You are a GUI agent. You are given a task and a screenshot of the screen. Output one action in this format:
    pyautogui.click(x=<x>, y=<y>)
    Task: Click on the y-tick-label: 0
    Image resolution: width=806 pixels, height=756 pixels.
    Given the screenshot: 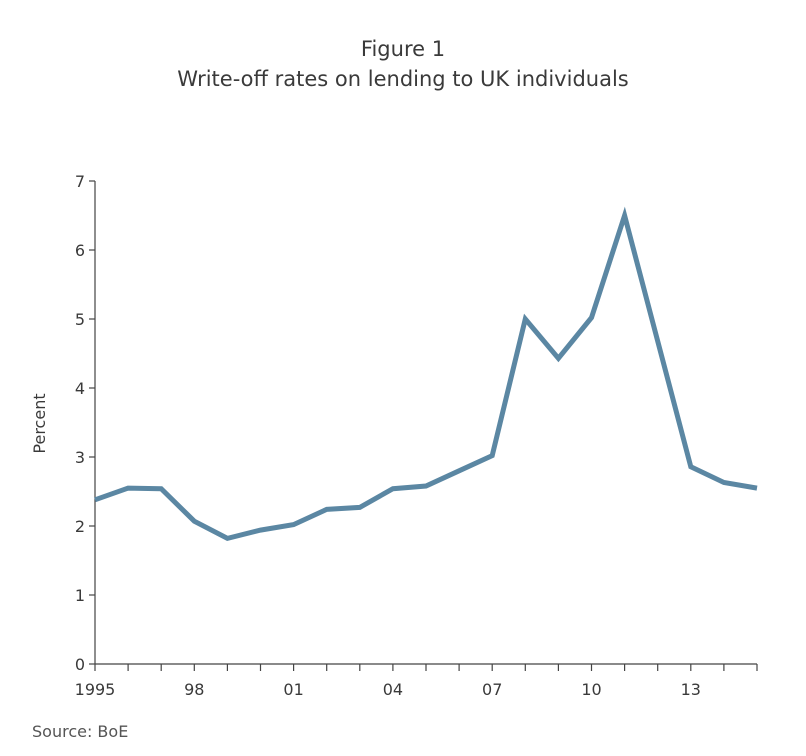 What is the action you would take?
    pyautogui.click(x=80, y=664)
    